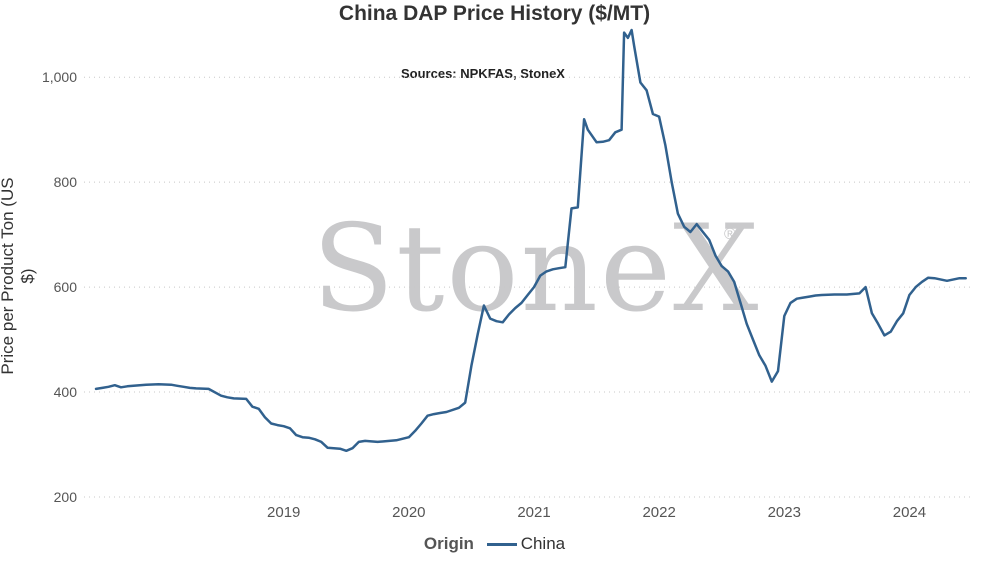 The width and height of the screenshot is (989, 571). What do you see at coordinates (408, 512) in the screenshot?
I see `x-tick-label: 2020` at bounding box center [408, 512].